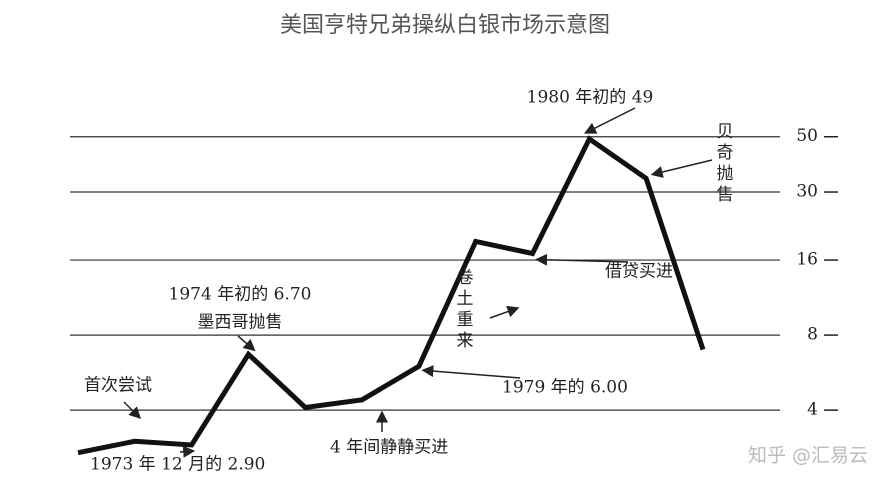 The image size is (889, 491). I want to click on annotation: 4 年间静静买进, so click(389, 448).